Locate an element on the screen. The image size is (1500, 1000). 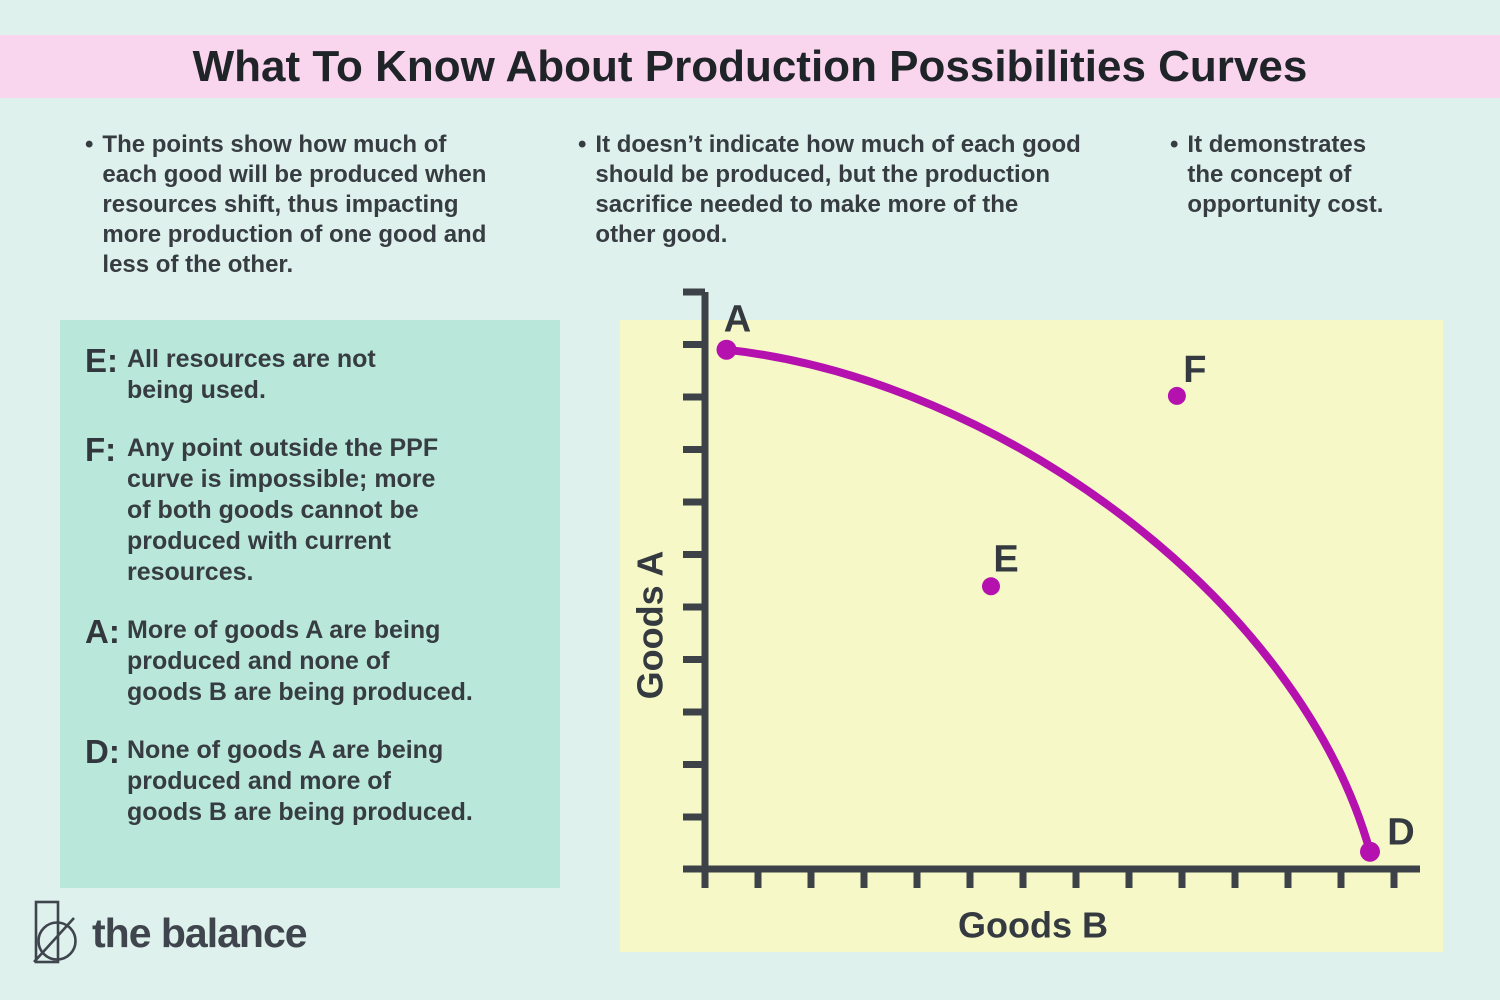
point-F-dot is located at coordinates (1176, 395).